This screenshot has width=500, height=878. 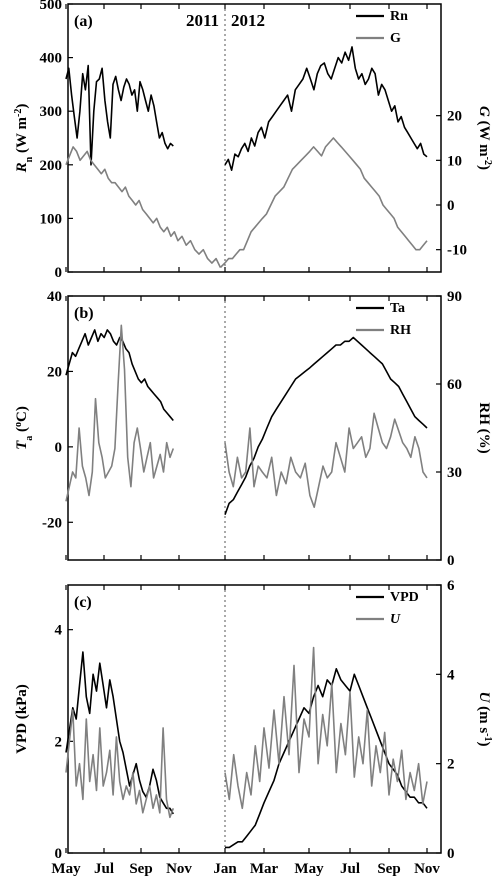 What do you see at coordinates (59, 854) in the screenshot?
I see `panel-c-left-tick-label: 0` at bounding box center [59, 854].